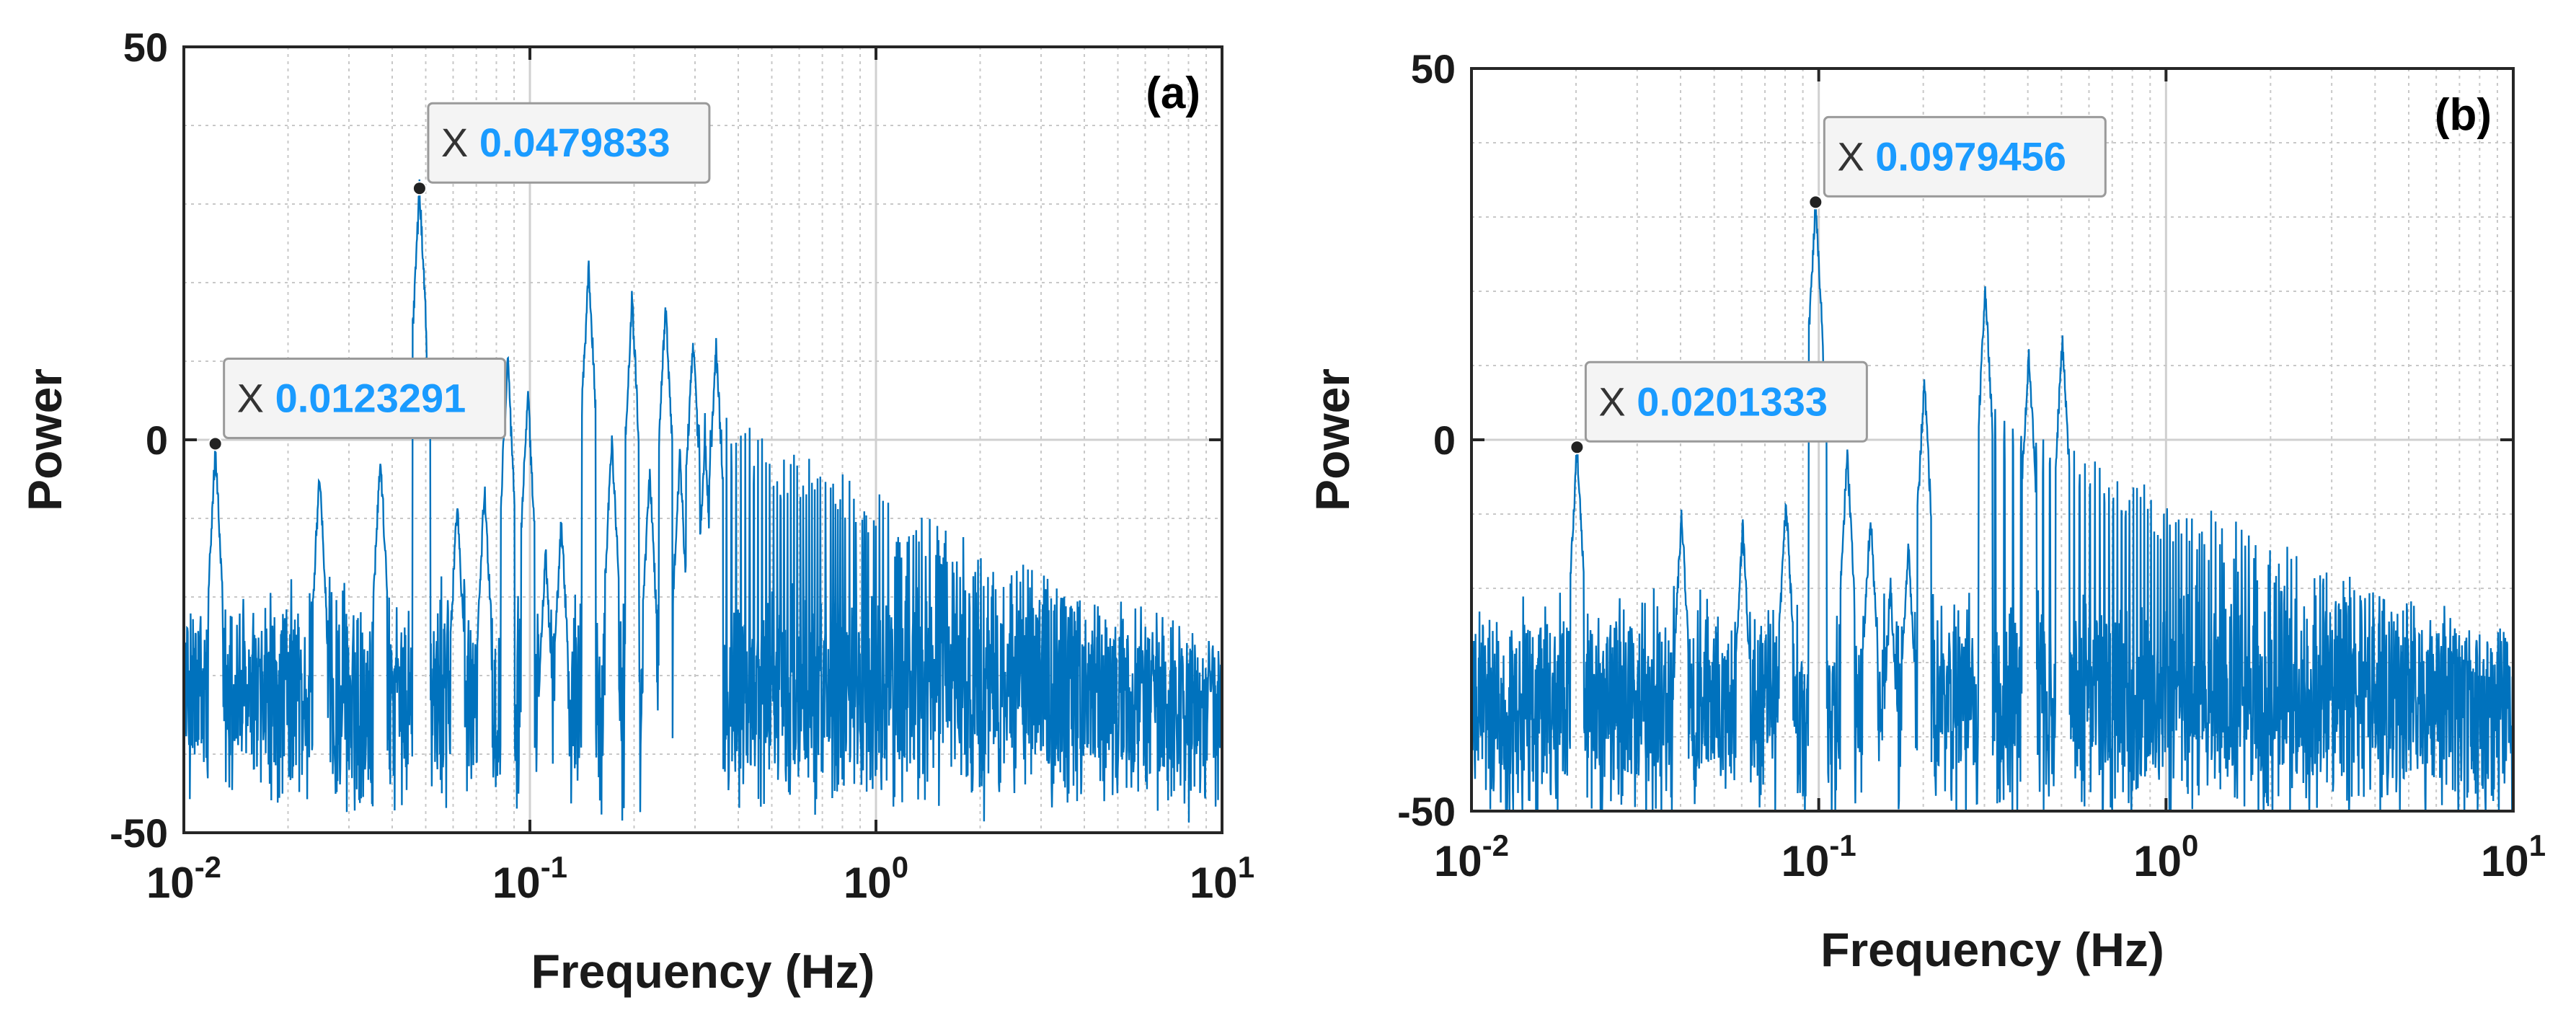 The height and width of the screenshot is (1031, 2576). I want to click on panel-label: (b), so click(2463, 115).